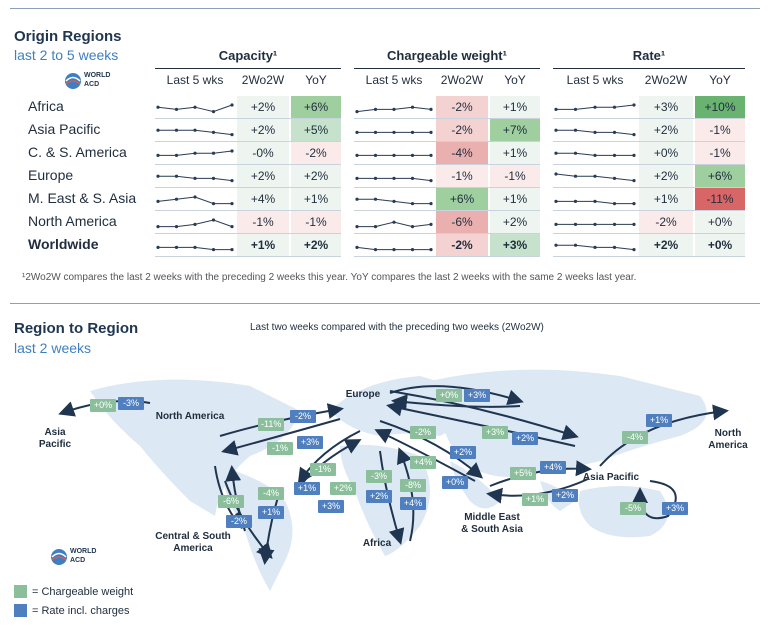  I want to click on region-label-na: North America, so click(190, 416).